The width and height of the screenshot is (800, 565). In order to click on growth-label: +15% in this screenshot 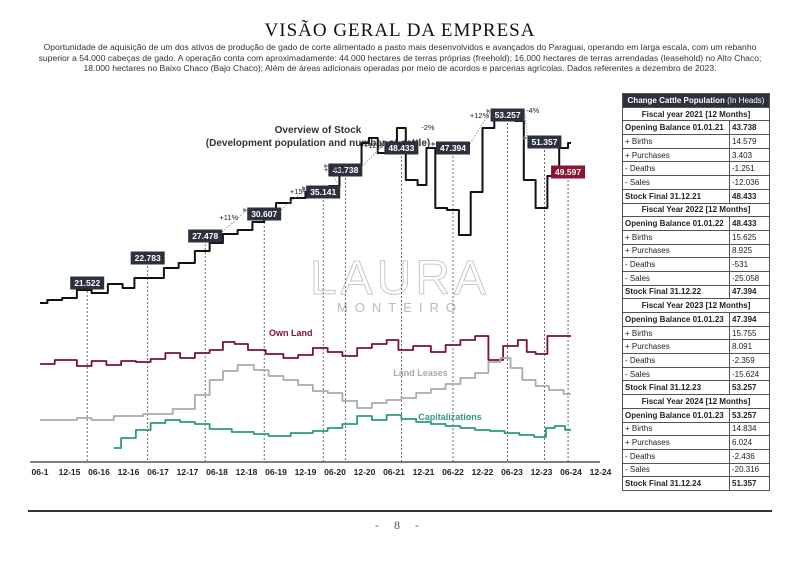, I will do `click(300, 191)`.